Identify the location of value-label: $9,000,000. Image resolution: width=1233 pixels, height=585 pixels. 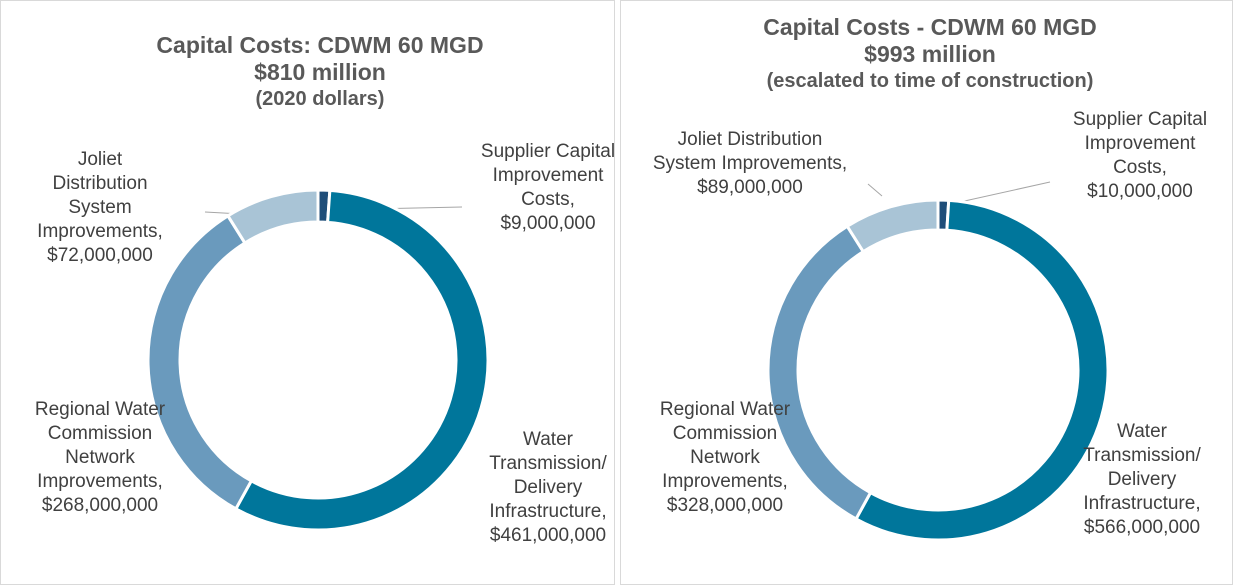
(548, 223).